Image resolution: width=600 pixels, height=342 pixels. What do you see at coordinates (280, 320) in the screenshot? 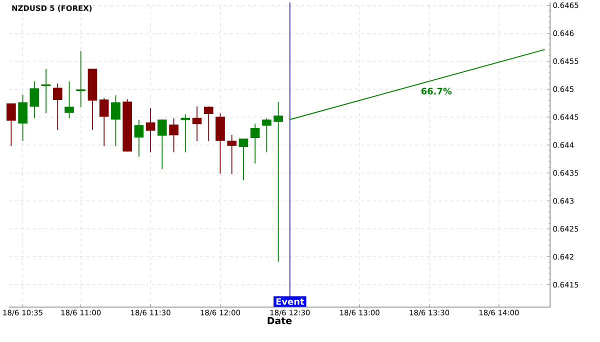
I see `x-axis-title: Date` at bounding box center [280, 320].